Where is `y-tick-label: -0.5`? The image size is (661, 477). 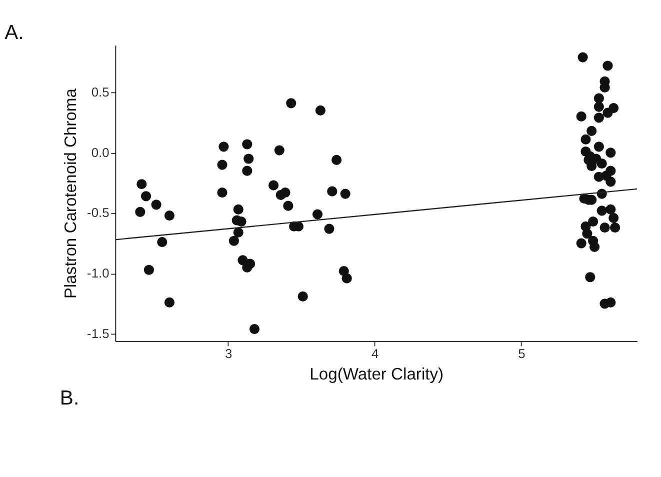
y-tick-label: -0.5 is located at coordinates (98, 212).